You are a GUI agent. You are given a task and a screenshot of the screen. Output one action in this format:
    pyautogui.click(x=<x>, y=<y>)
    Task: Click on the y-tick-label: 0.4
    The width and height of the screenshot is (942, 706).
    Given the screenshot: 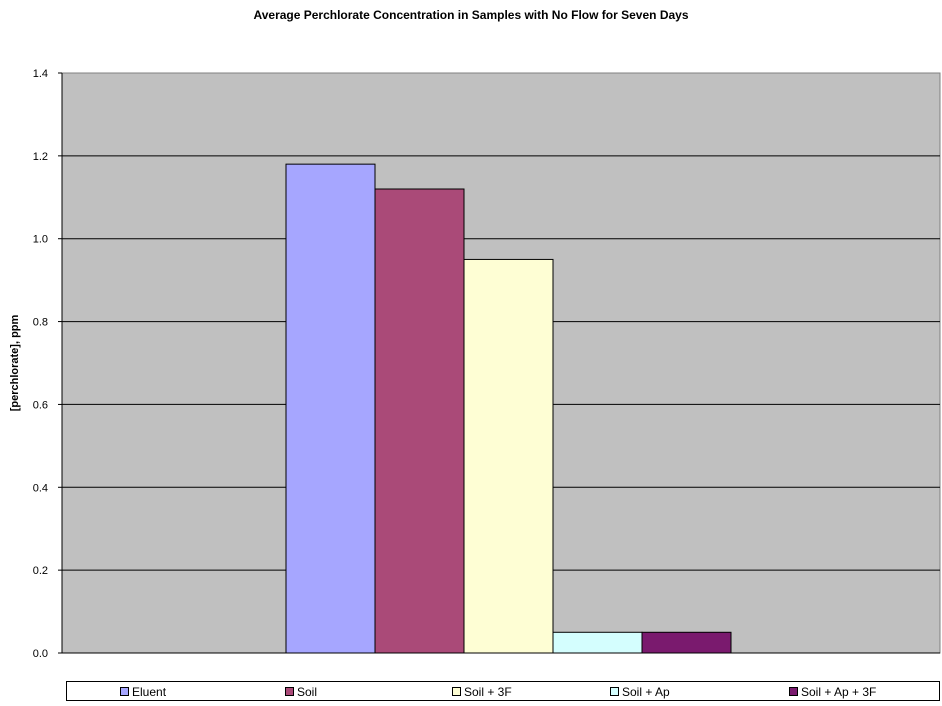 What is the action you would take?
    pyautogui.click(x=40, y=488)
    